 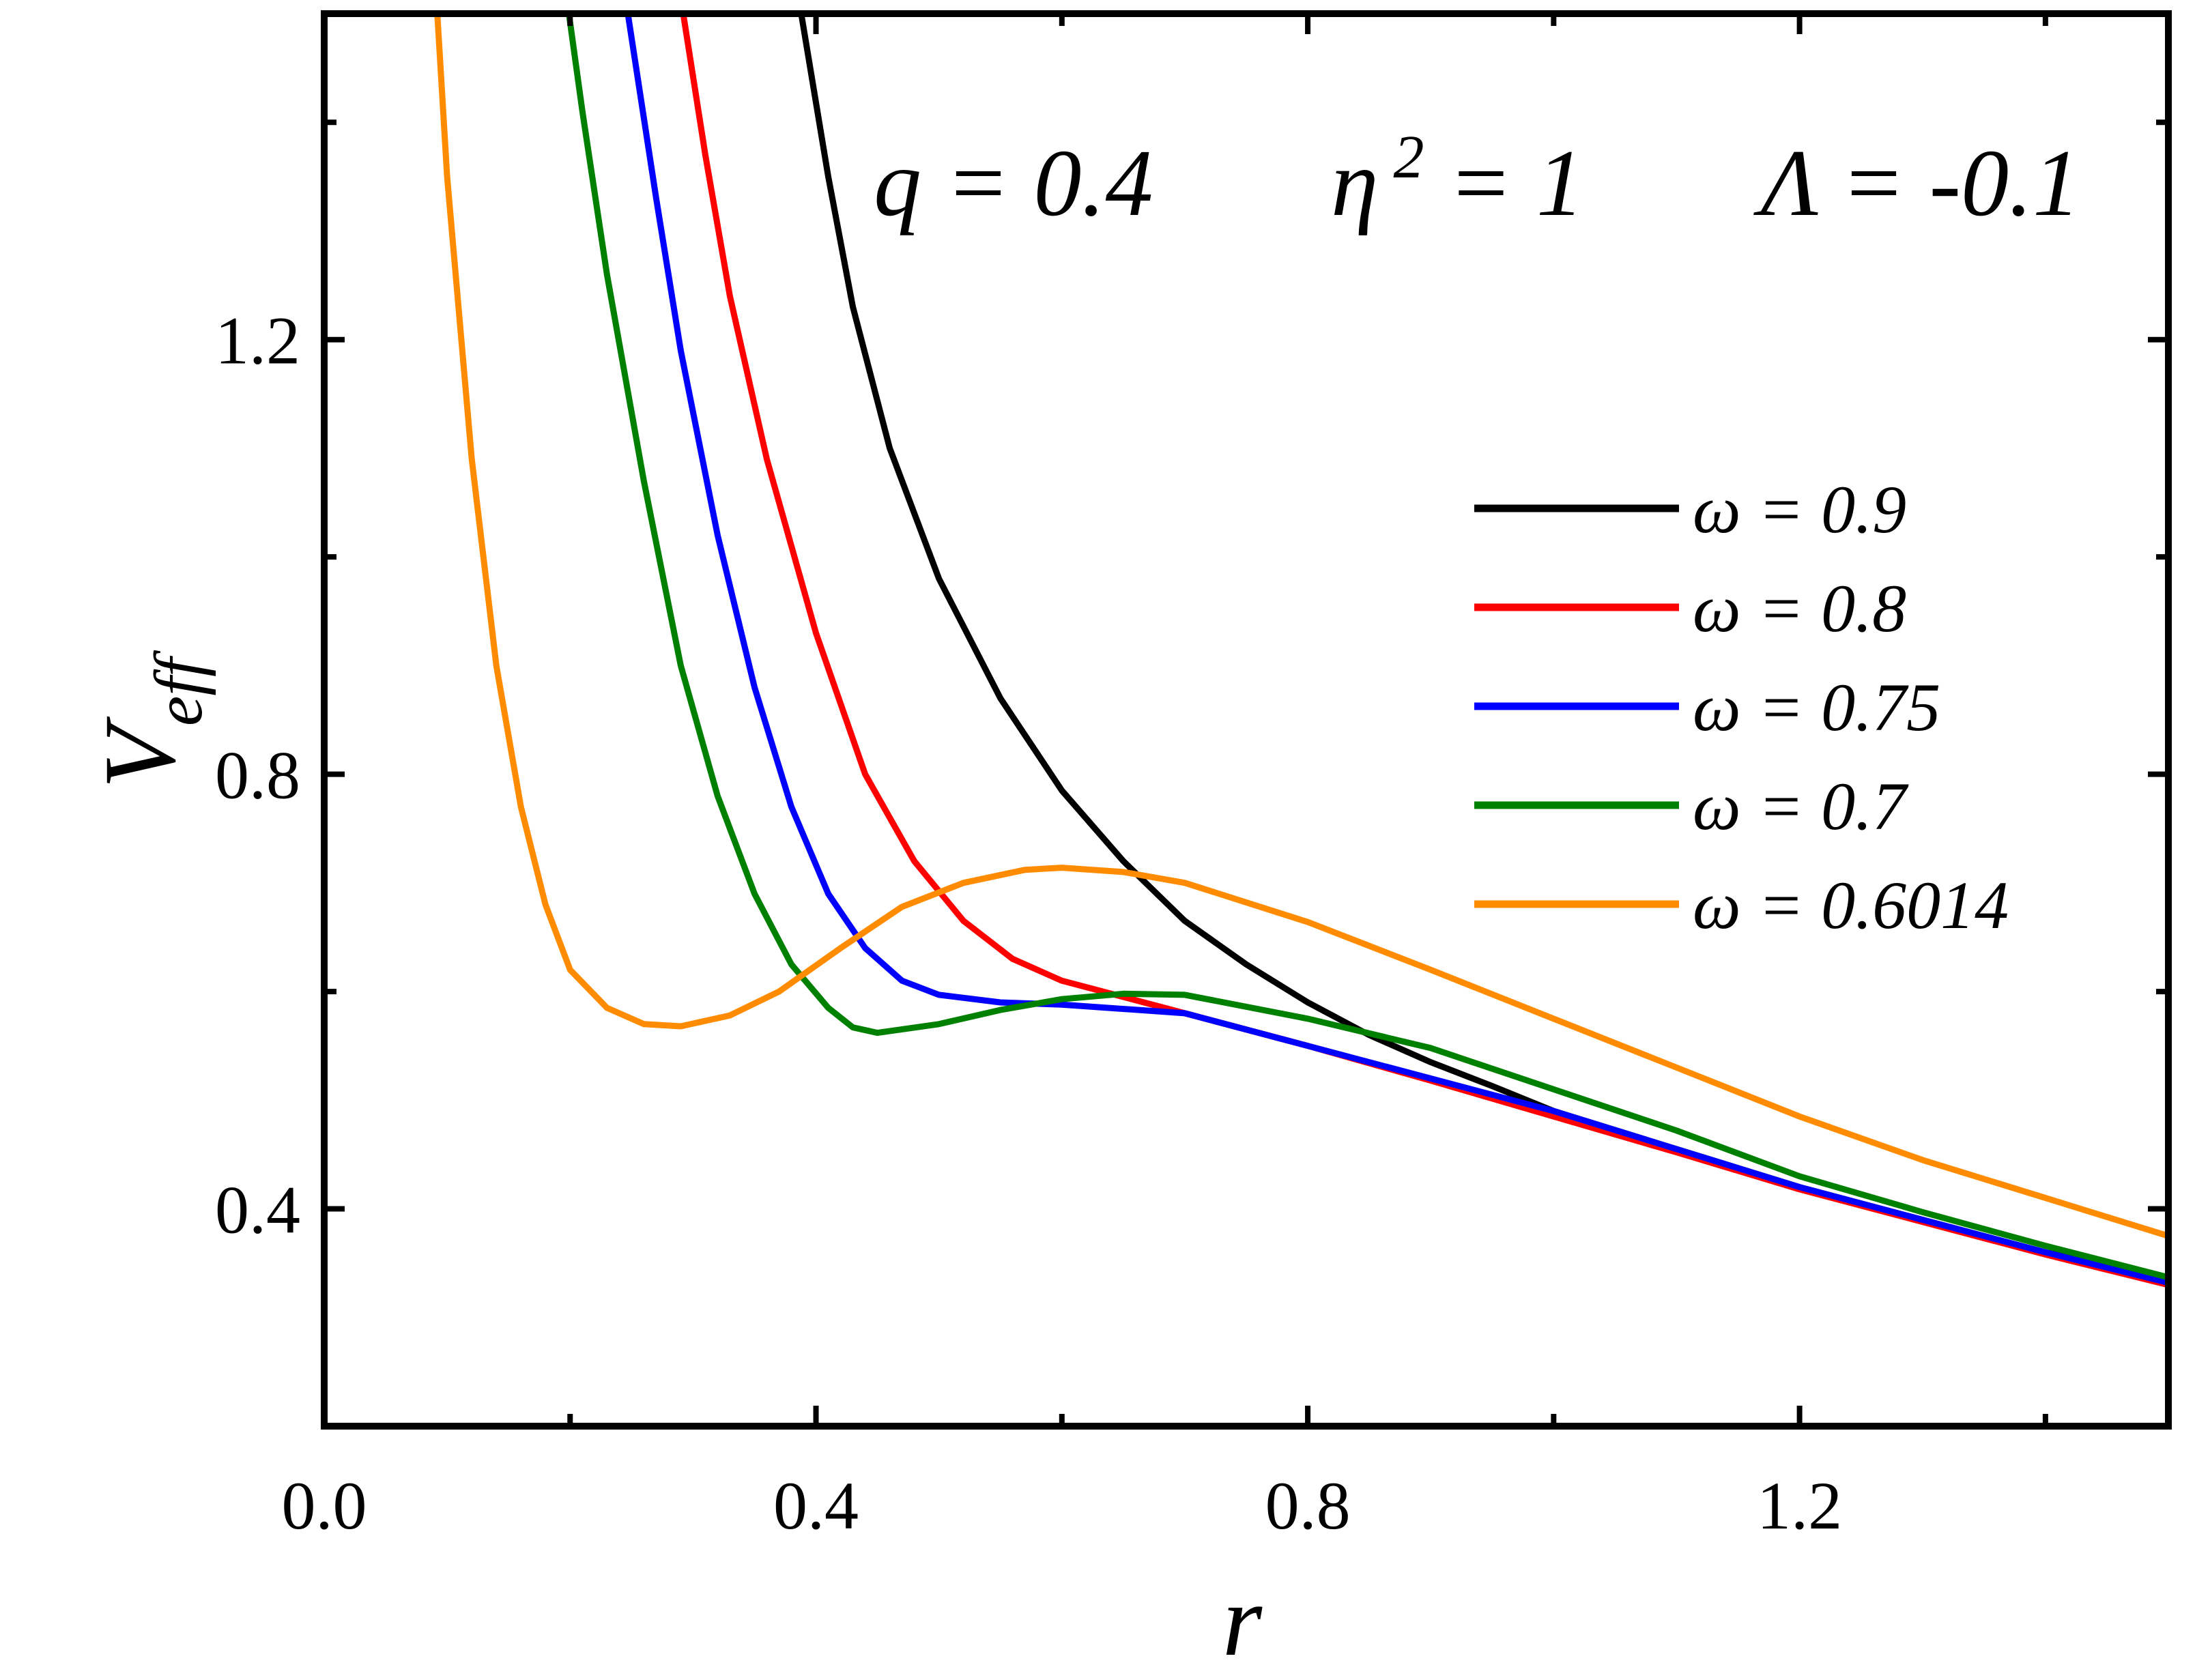 I want to click on legend-label-0: ω = 0.9, so click(x=1800, y=509).